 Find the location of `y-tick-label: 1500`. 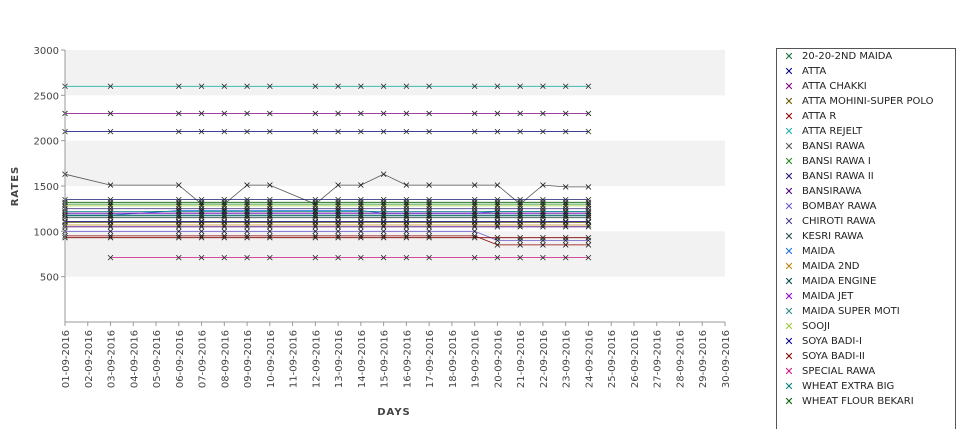

y-tick-label: 1500 is located at coordinates (46, 187).